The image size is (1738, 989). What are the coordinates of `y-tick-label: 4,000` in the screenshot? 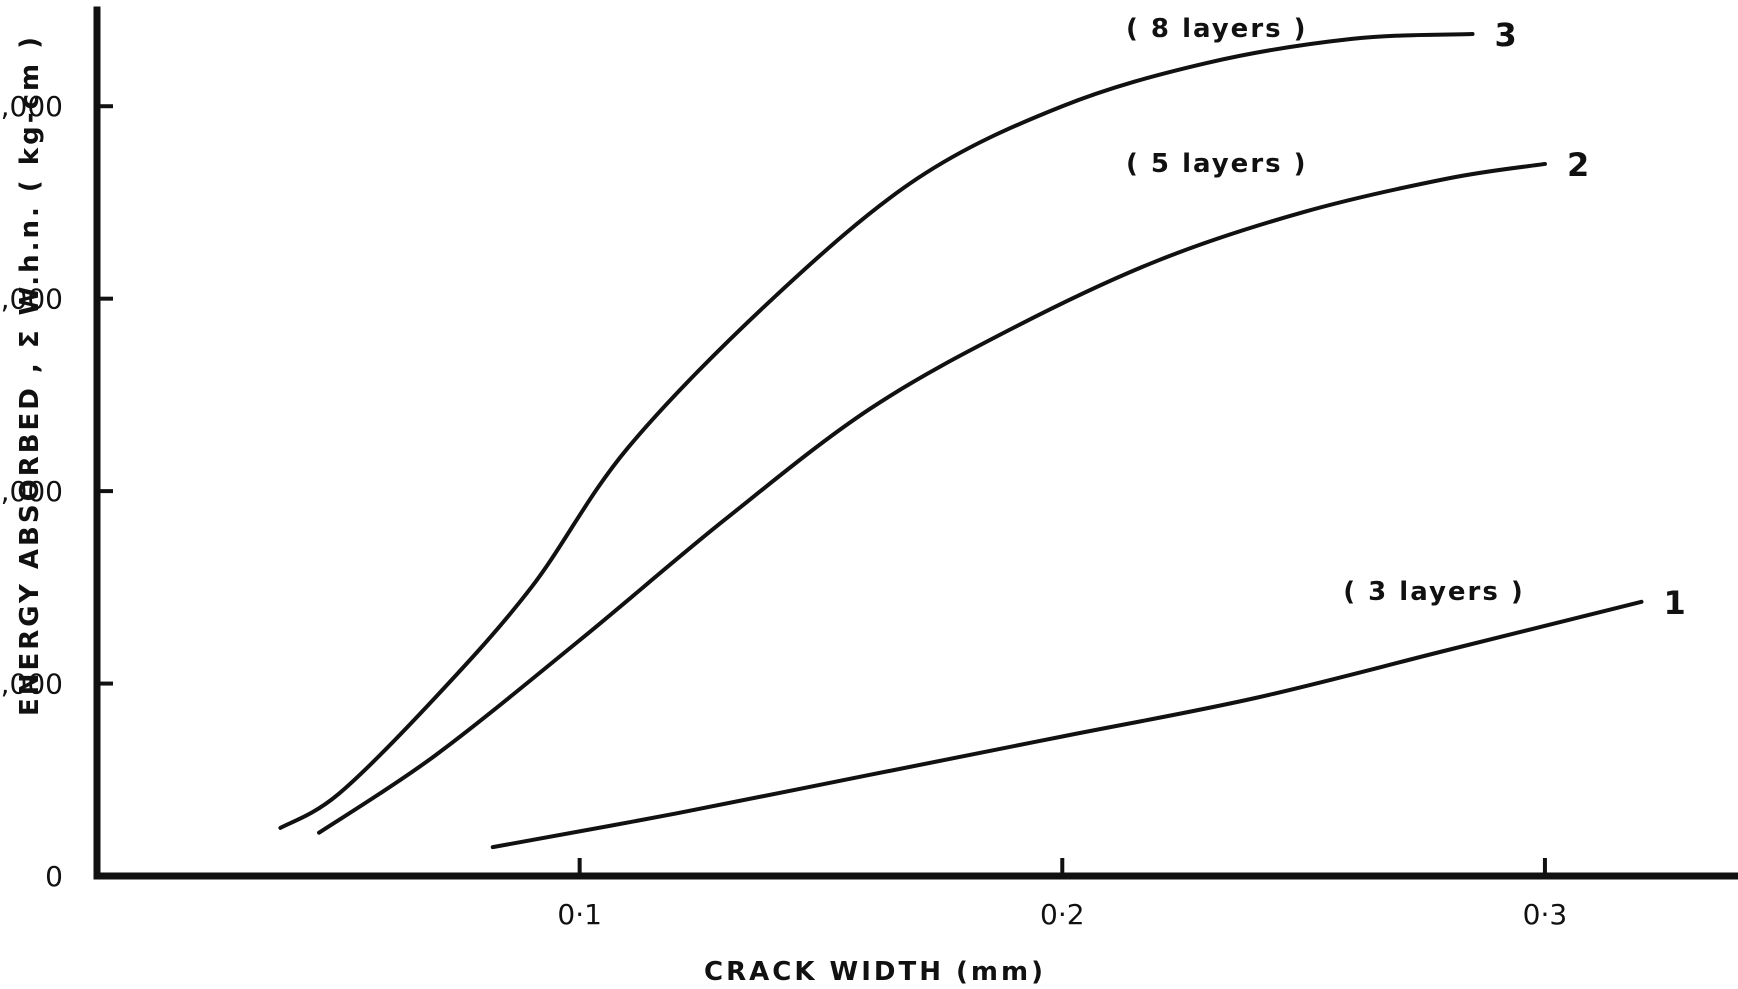 It's located at (31, 684).